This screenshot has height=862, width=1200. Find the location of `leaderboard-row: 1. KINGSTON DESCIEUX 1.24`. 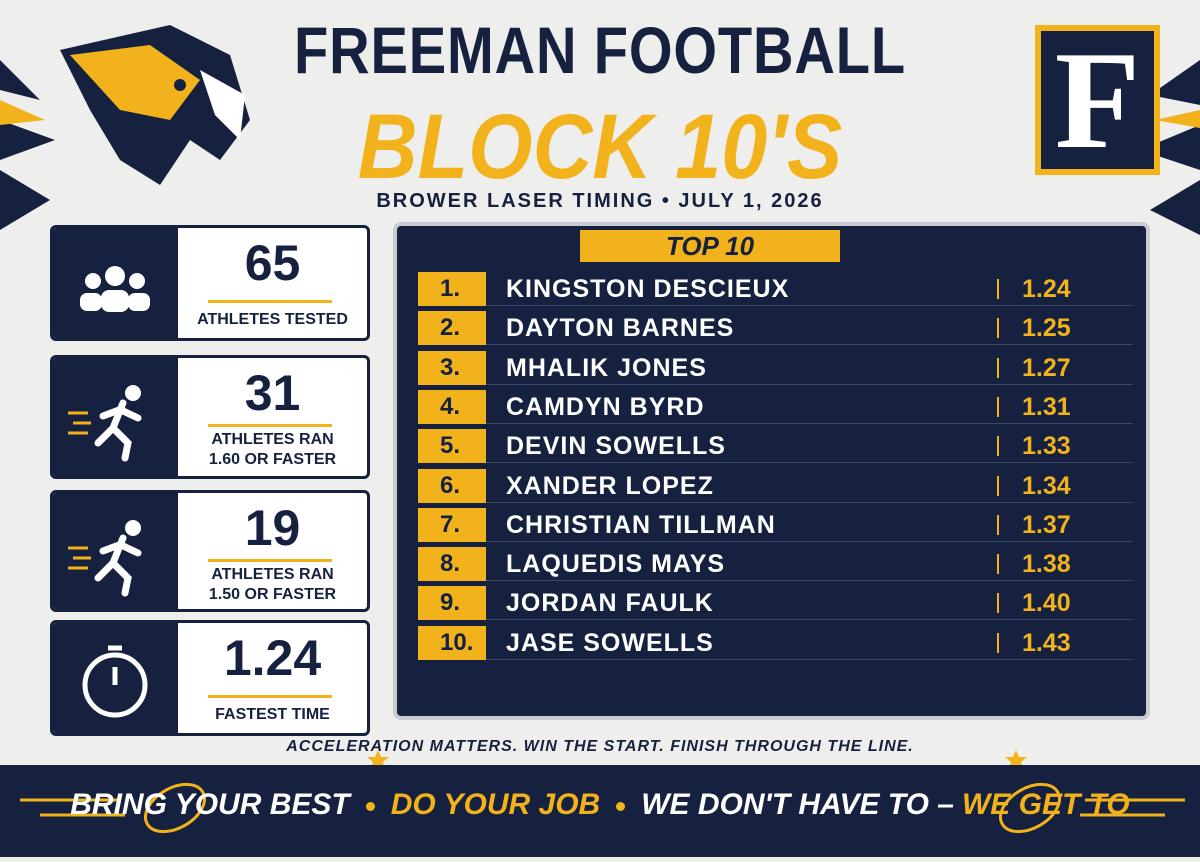

leaderboard-row: 1. KINGSTON DESCIEUX 1.24 is located at coordinates (775, 289).